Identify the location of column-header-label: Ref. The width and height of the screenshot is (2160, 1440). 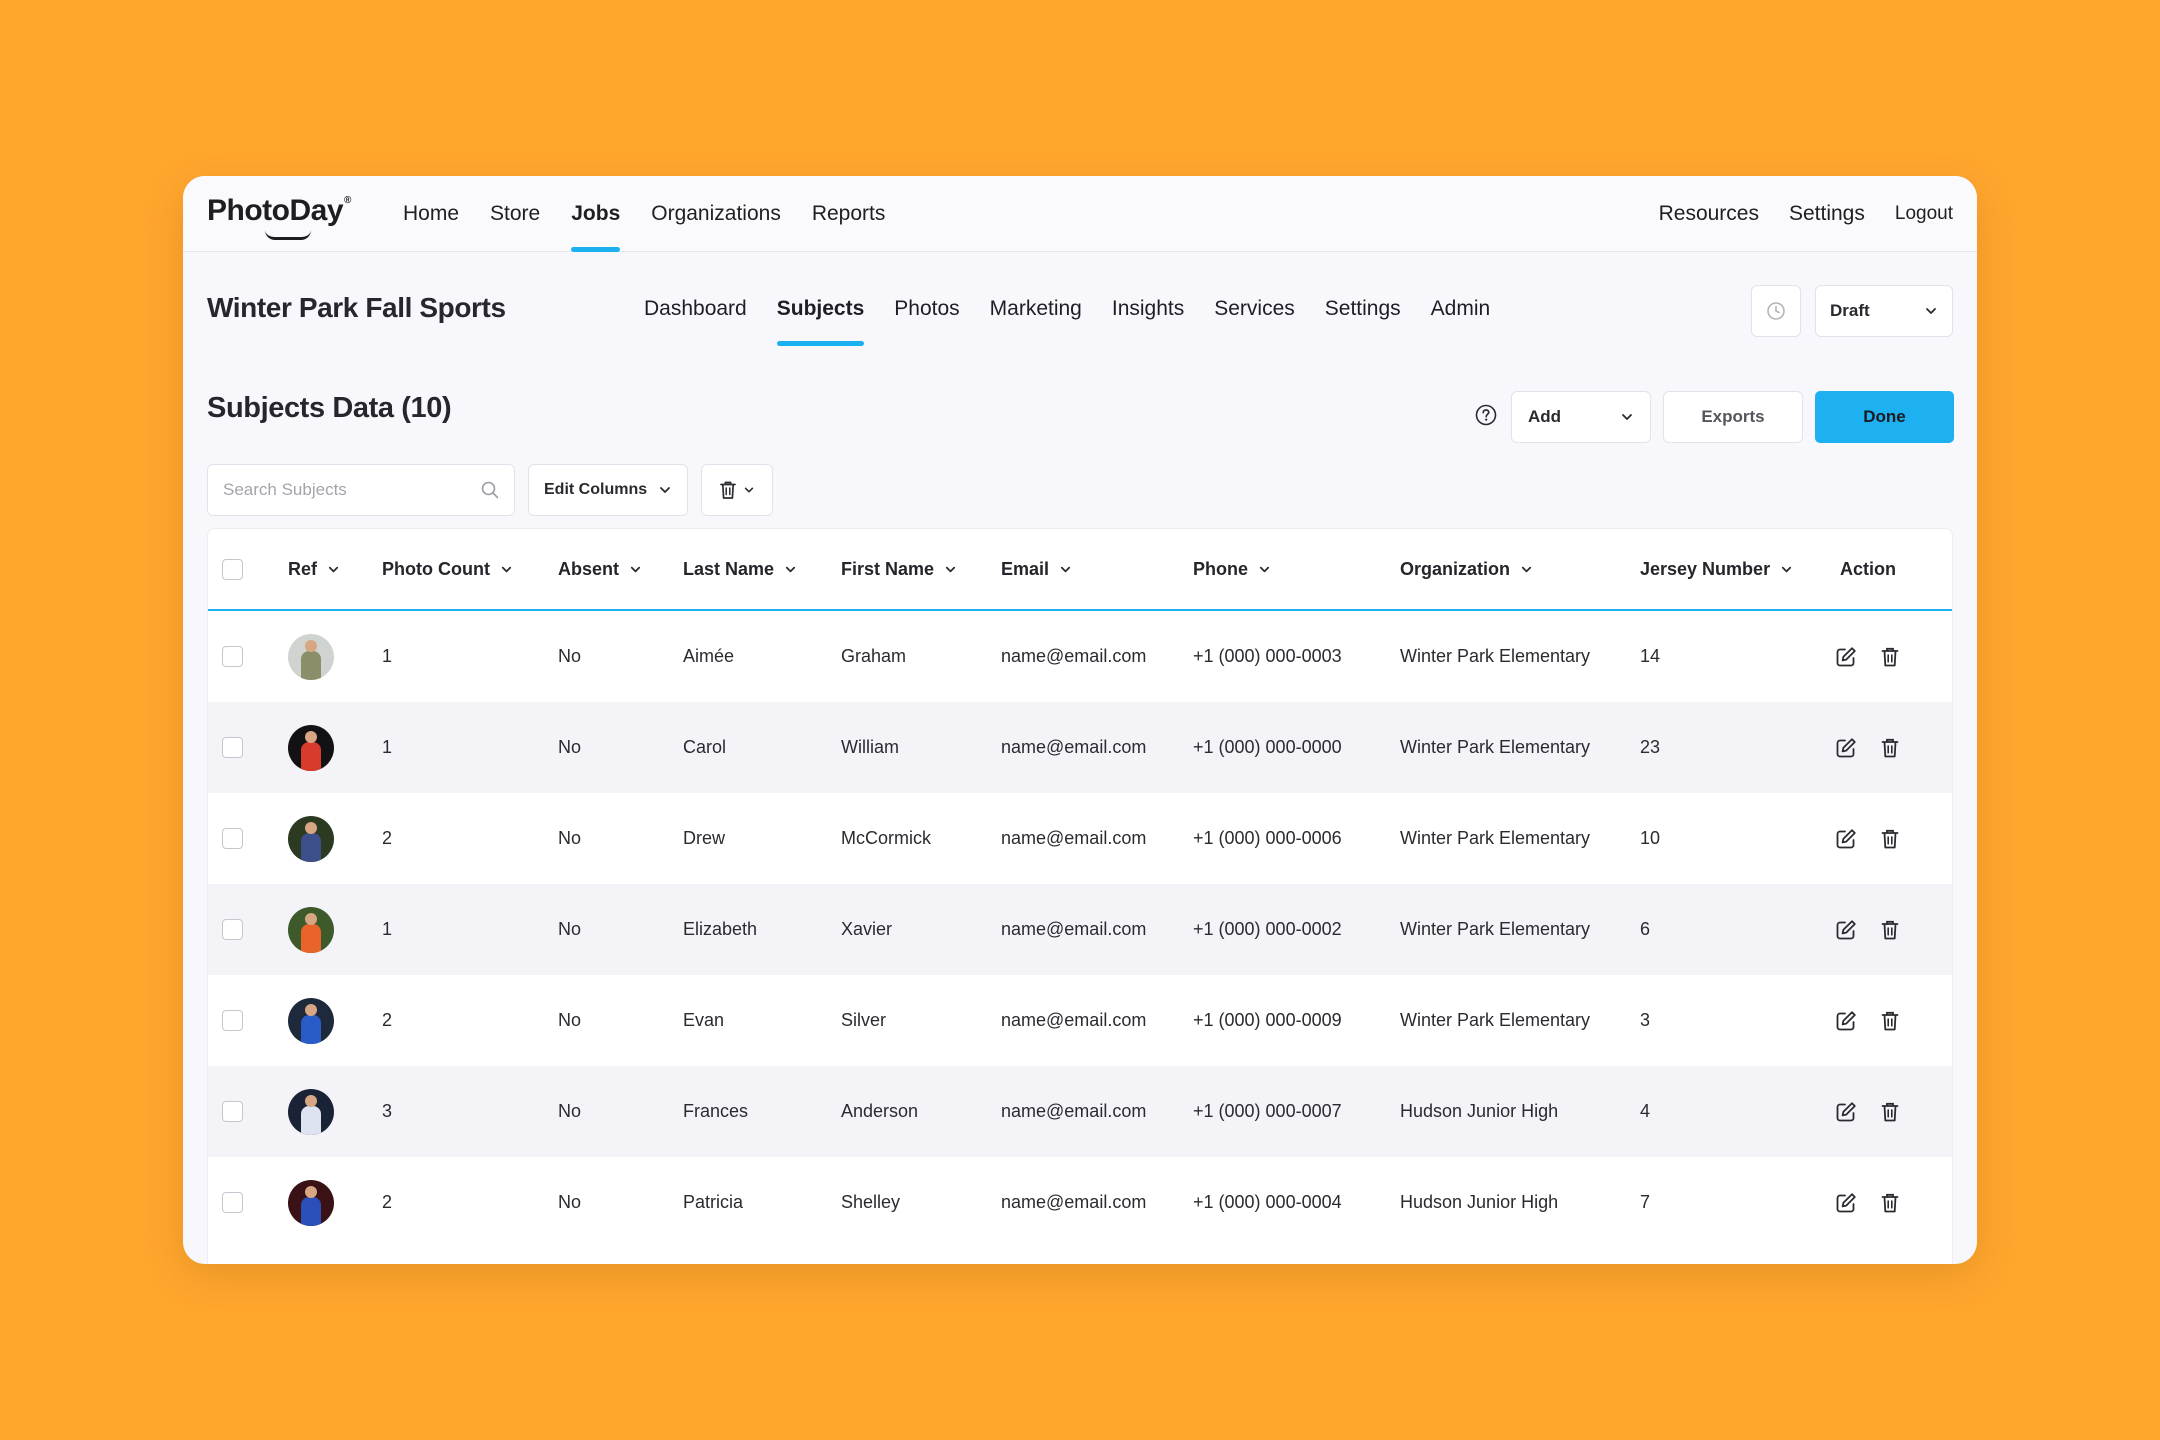
(303, 568).